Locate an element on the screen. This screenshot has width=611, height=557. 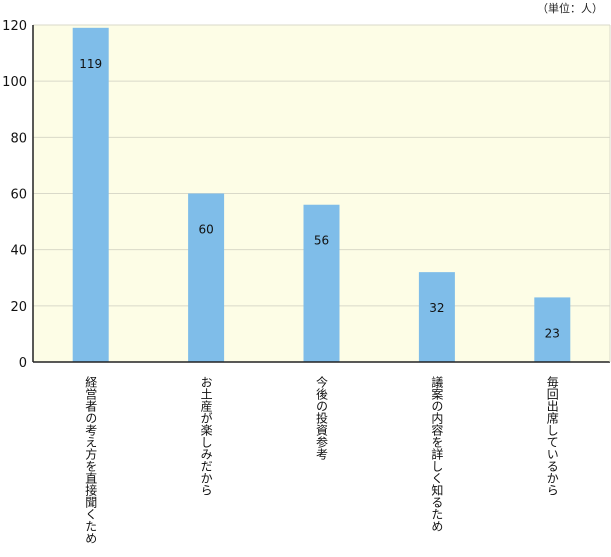
category-label: お土産が楽しみだから is located at coordinates (206, 436).